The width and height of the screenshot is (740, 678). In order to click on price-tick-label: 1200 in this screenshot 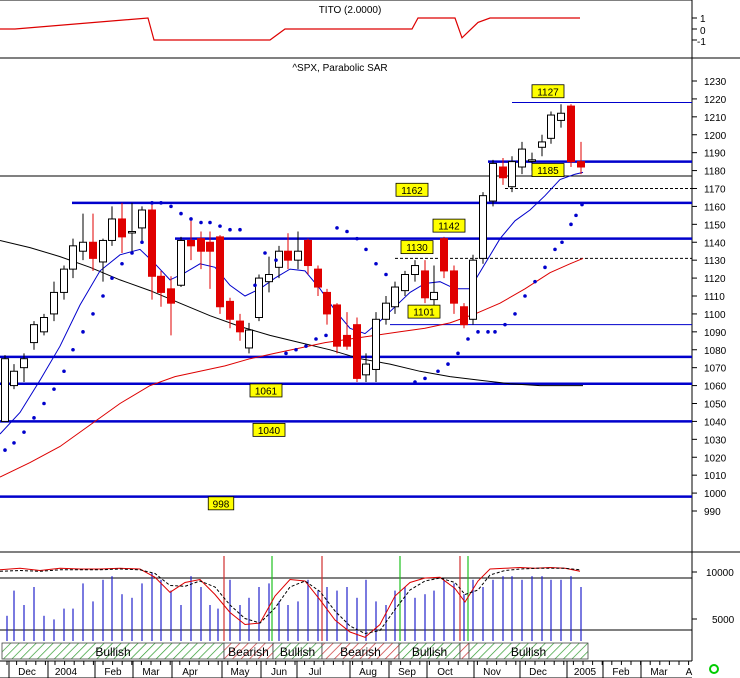, I will do `click(715, 136)`.